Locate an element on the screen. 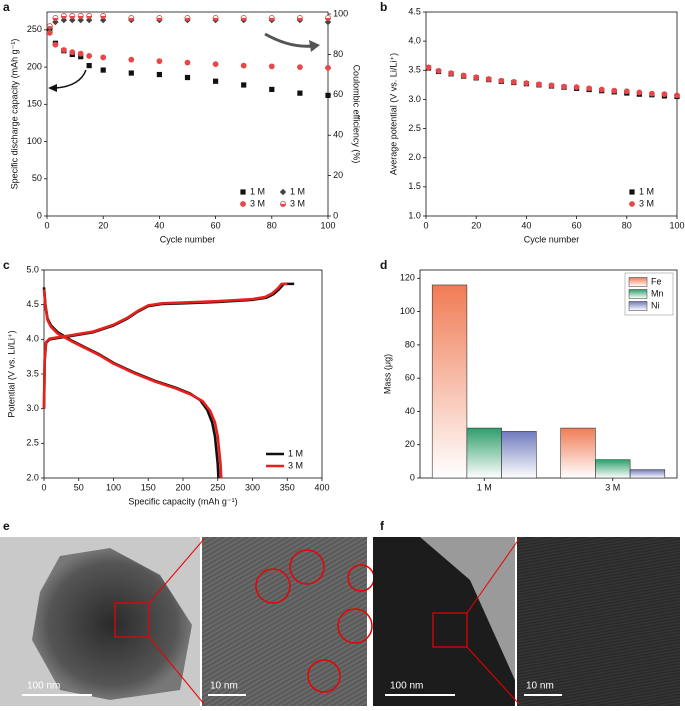 The width and height of the screenshot is (685, 711). y-tick-label: 150 is located at coordinates (34, 104).